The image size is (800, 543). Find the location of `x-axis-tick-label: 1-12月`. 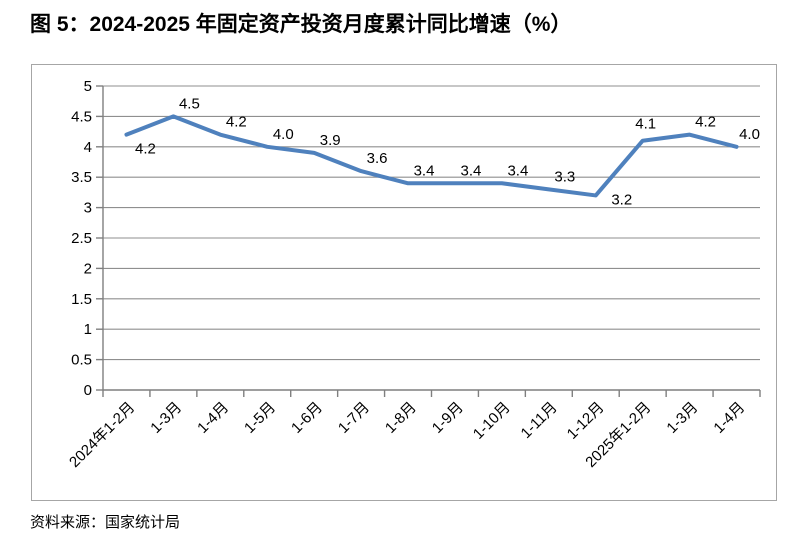

x-axis-tick-label: 1-12月 is located at coordinates (586, 421).